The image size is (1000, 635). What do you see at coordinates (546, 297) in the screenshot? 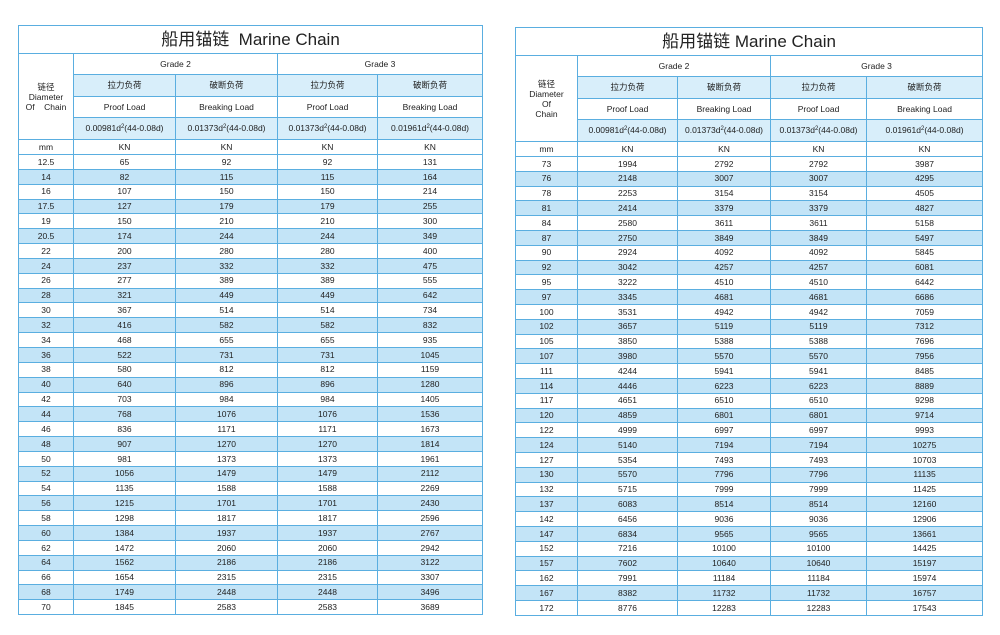
I see `diameter-value: 97` at bounding box center [546, 297].